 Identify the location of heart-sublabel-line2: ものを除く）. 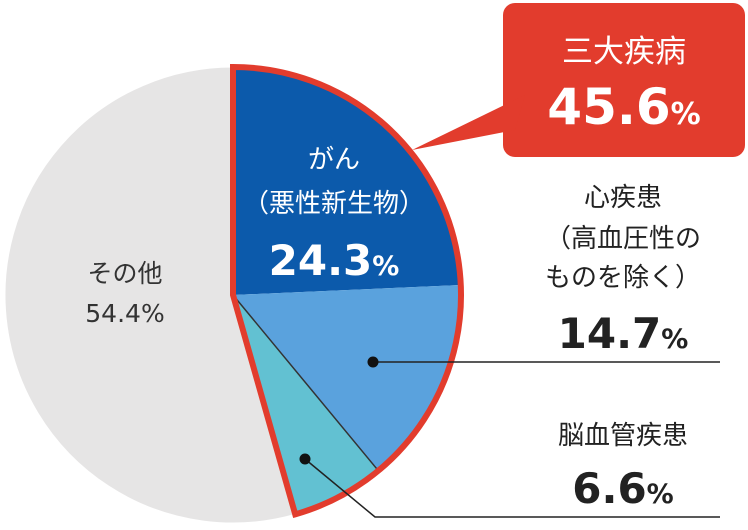
(623, 278).